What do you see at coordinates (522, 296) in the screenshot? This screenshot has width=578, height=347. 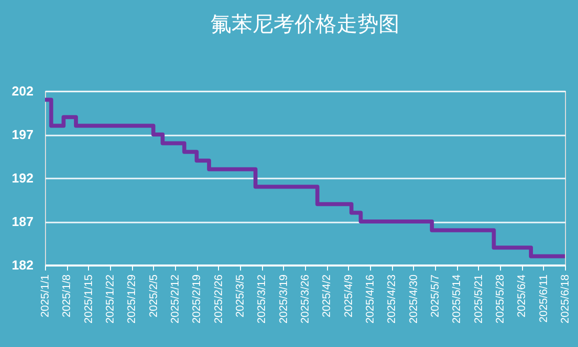 I see `x-tick-label: 2025/6/4` at bounding box center [522, 296].